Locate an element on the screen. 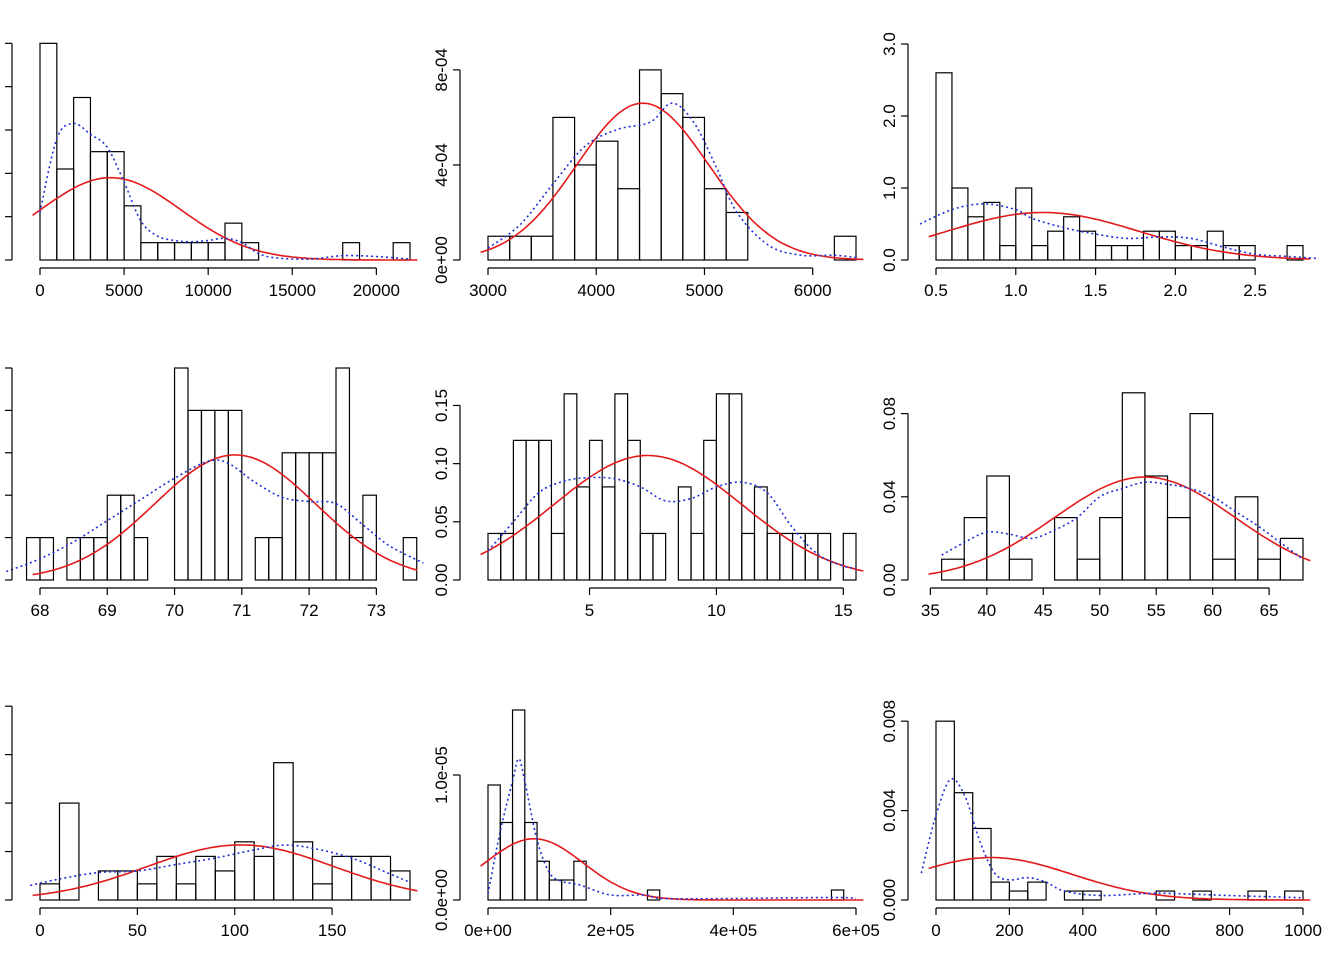 This screenshot has width=1344, height=960. histogram-panel-2: 3000 4000 5000 6000 0e+00 4e-04 8e-04 is located at coordinates (648, 174).